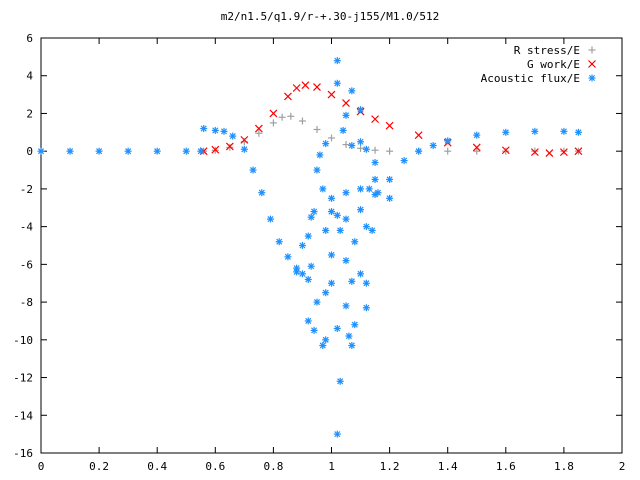 Image resolution: width=640 pixels, height=480 pixels. What do you see at coordinates (547, 50) in the screenshot?
I see `legend-label: R stress/E` at bounding box center [547, 50].